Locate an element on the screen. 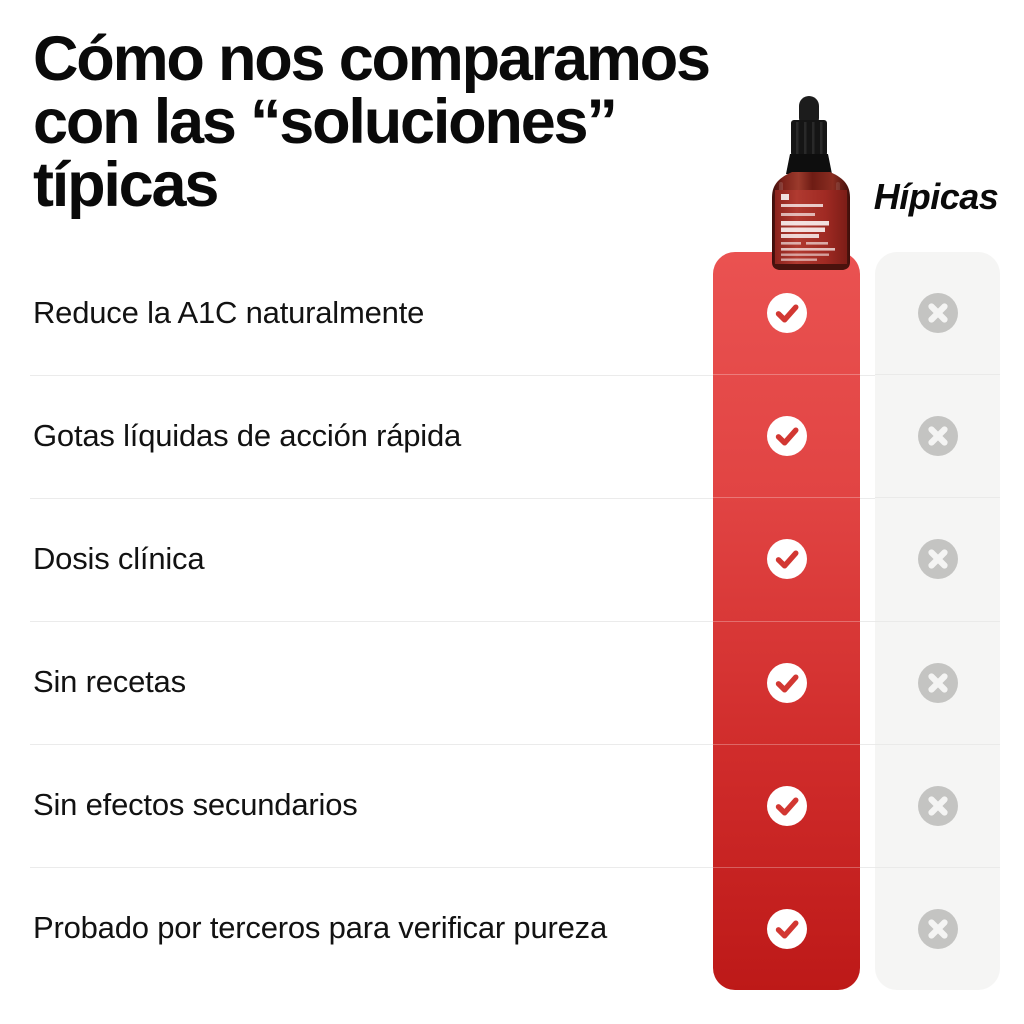 The width and height of the screenshot is (1024, 1024). page-title-line-1: Cómo nos comparamos is located at coordinates (372, 59).